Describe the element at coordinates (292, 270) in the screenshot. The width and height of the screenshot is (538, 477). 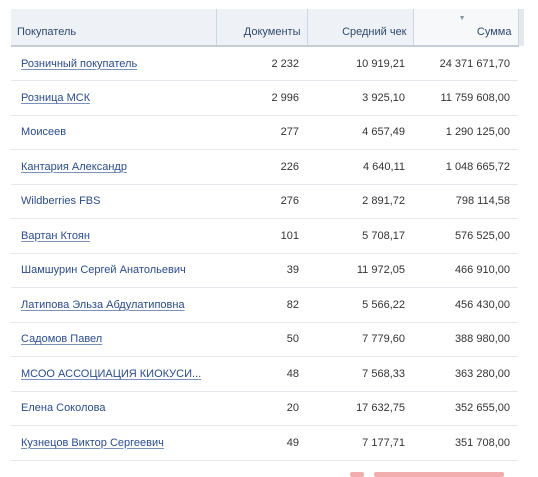
I see `documents-cell: 39` at that location.